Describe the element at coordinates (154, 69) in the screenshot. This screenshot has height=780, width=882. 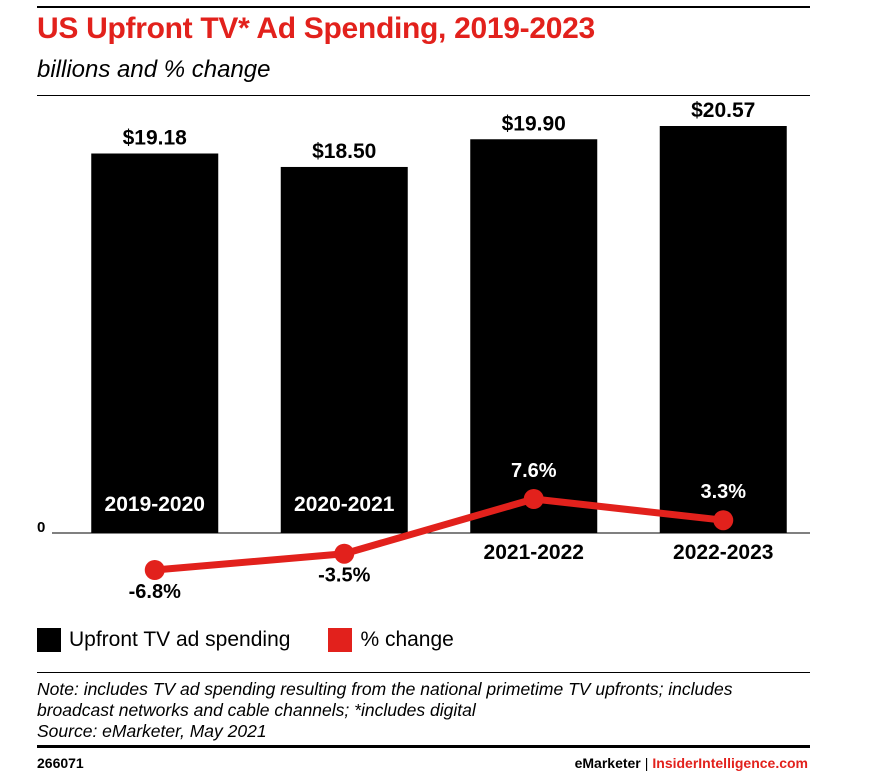
I see `chart-subtitle: billions and % change` at that location.